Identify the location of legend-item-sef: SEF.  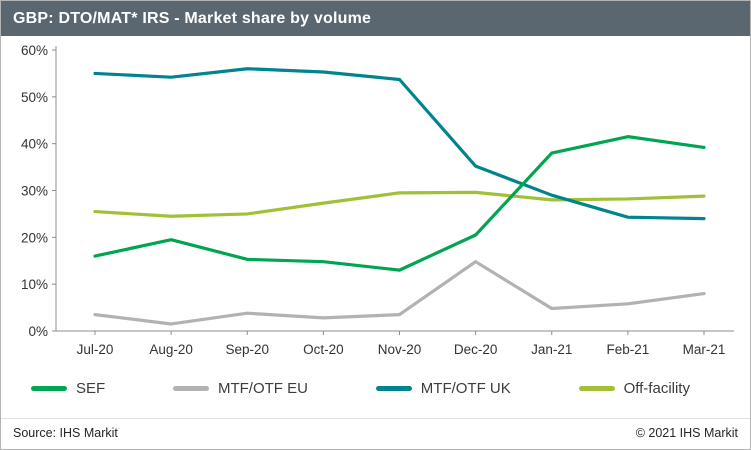
(68, 388).